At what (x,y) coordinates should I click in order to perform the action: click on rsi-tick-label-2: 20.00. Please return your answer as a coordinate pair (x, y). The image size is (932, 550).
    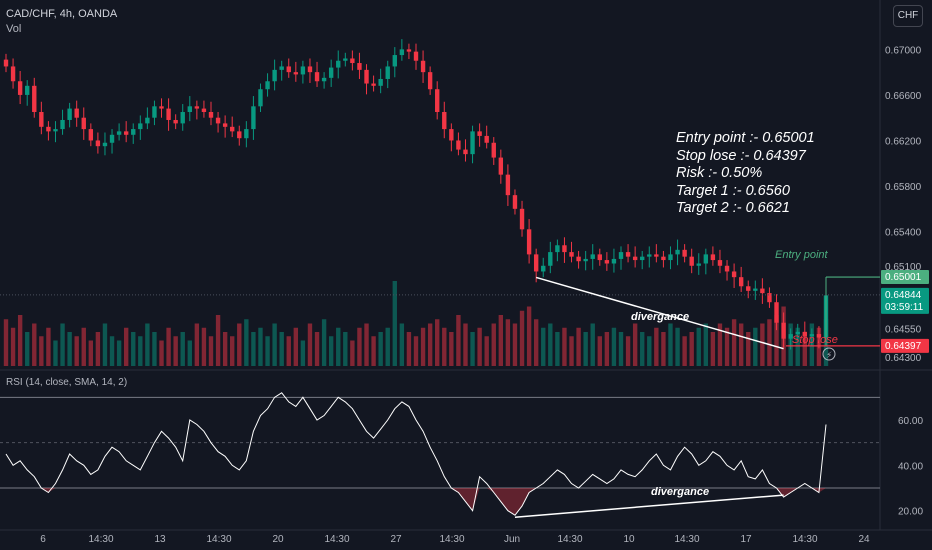
    Looking at the image, I should click on (910, 512).